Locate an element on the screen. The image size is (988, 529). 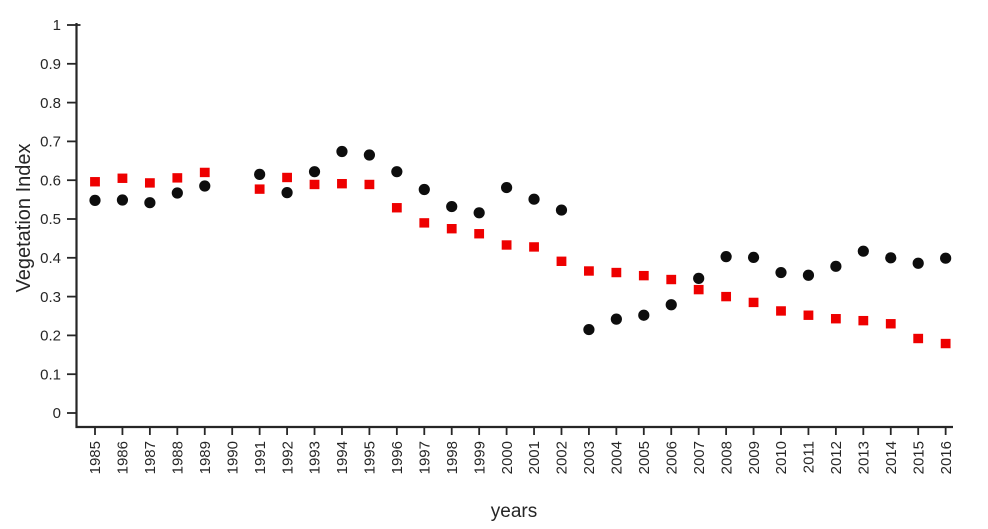
x-tick-label: 2003 is located at coordinates (589, 457).